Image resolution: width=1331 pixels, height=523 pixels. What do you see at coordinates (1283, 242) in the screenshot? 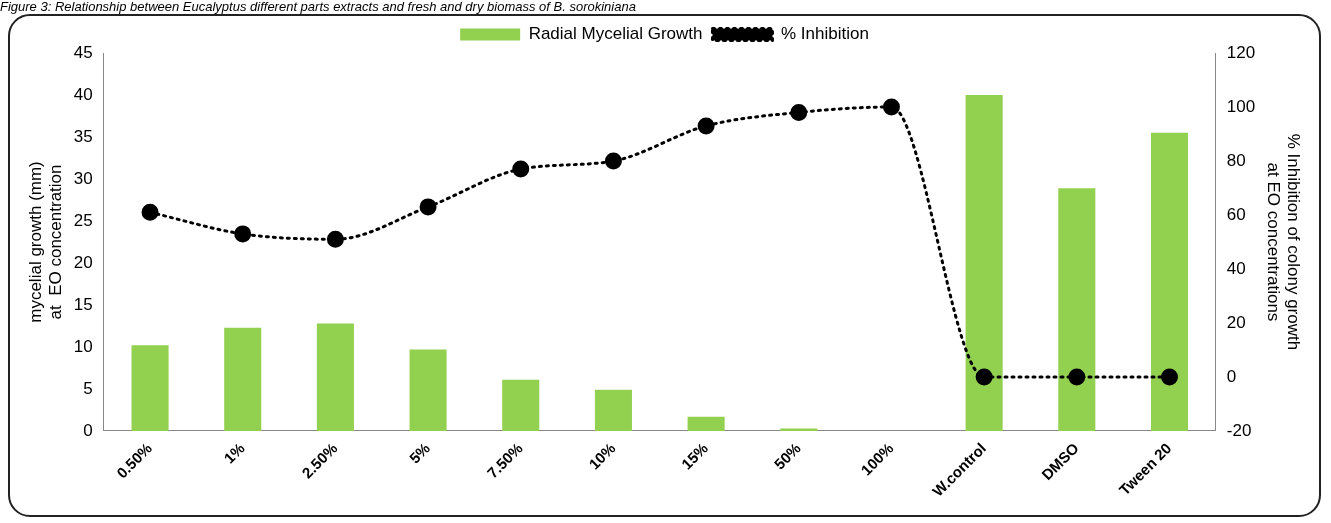
I see `y2-axis-title: % Inhibition of colony growth at EO concentrations` at bounding box center [1283, 242].